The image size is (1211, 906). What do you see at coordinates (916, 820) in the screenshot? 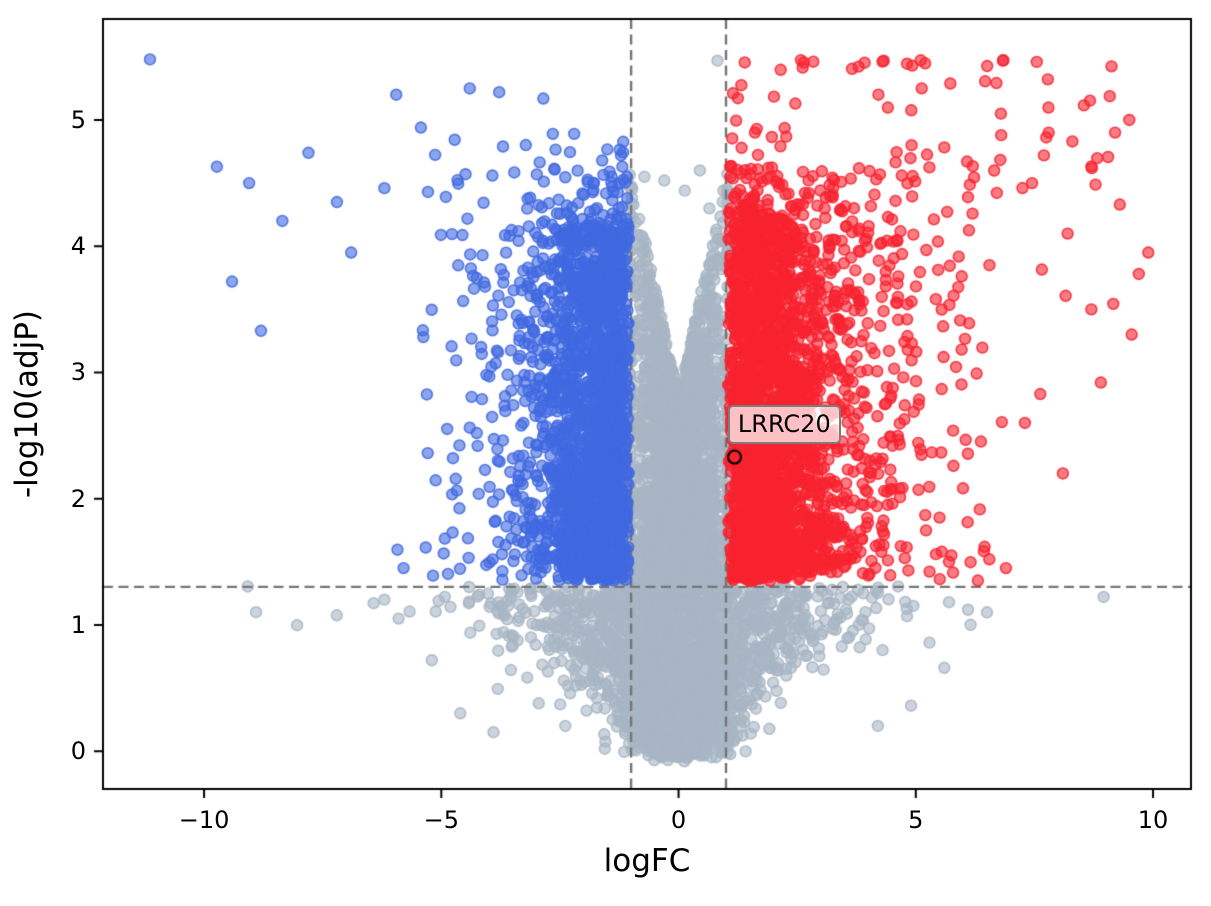
I see `x-tick-label: 5` at bounding box center [916, 820].